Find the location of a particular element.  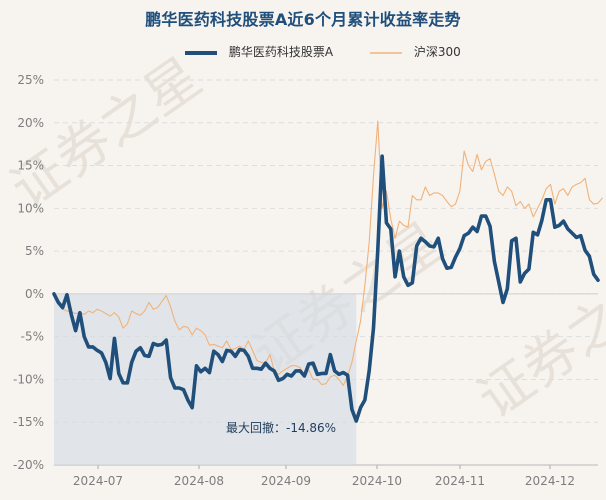

y-tick-label-3: 10% is located at coordinates (30, 208).